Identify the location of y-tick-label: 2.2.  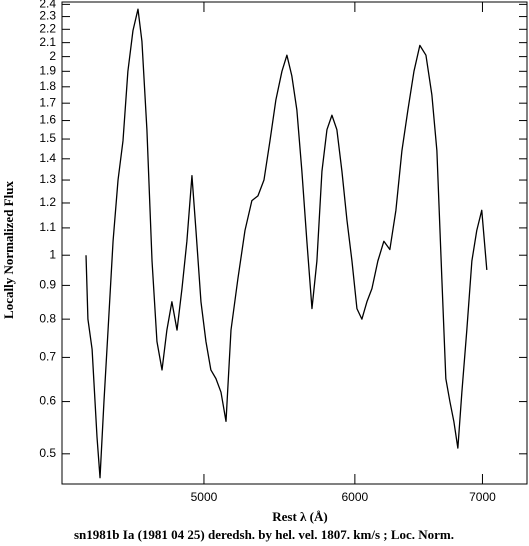
(47, 28).